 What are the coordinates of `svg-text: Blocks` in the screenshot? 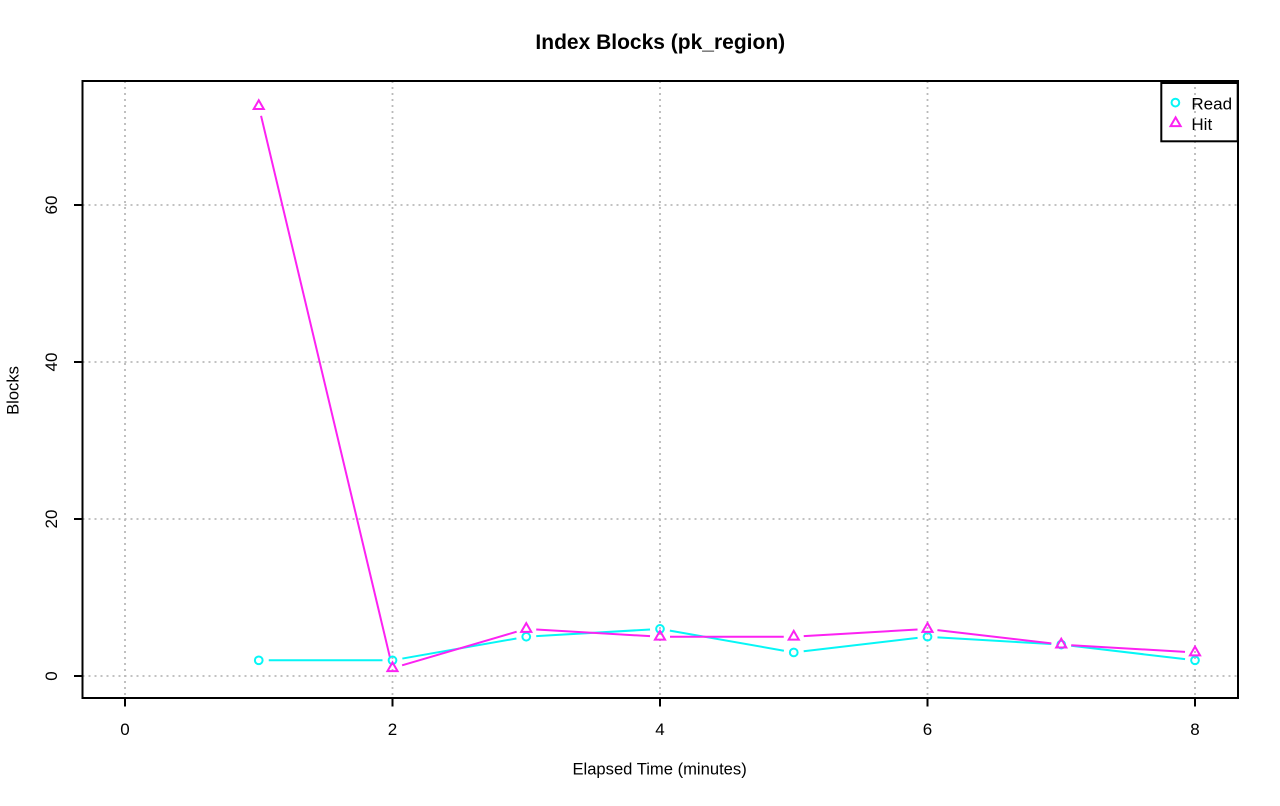 It's located at (12, 390).